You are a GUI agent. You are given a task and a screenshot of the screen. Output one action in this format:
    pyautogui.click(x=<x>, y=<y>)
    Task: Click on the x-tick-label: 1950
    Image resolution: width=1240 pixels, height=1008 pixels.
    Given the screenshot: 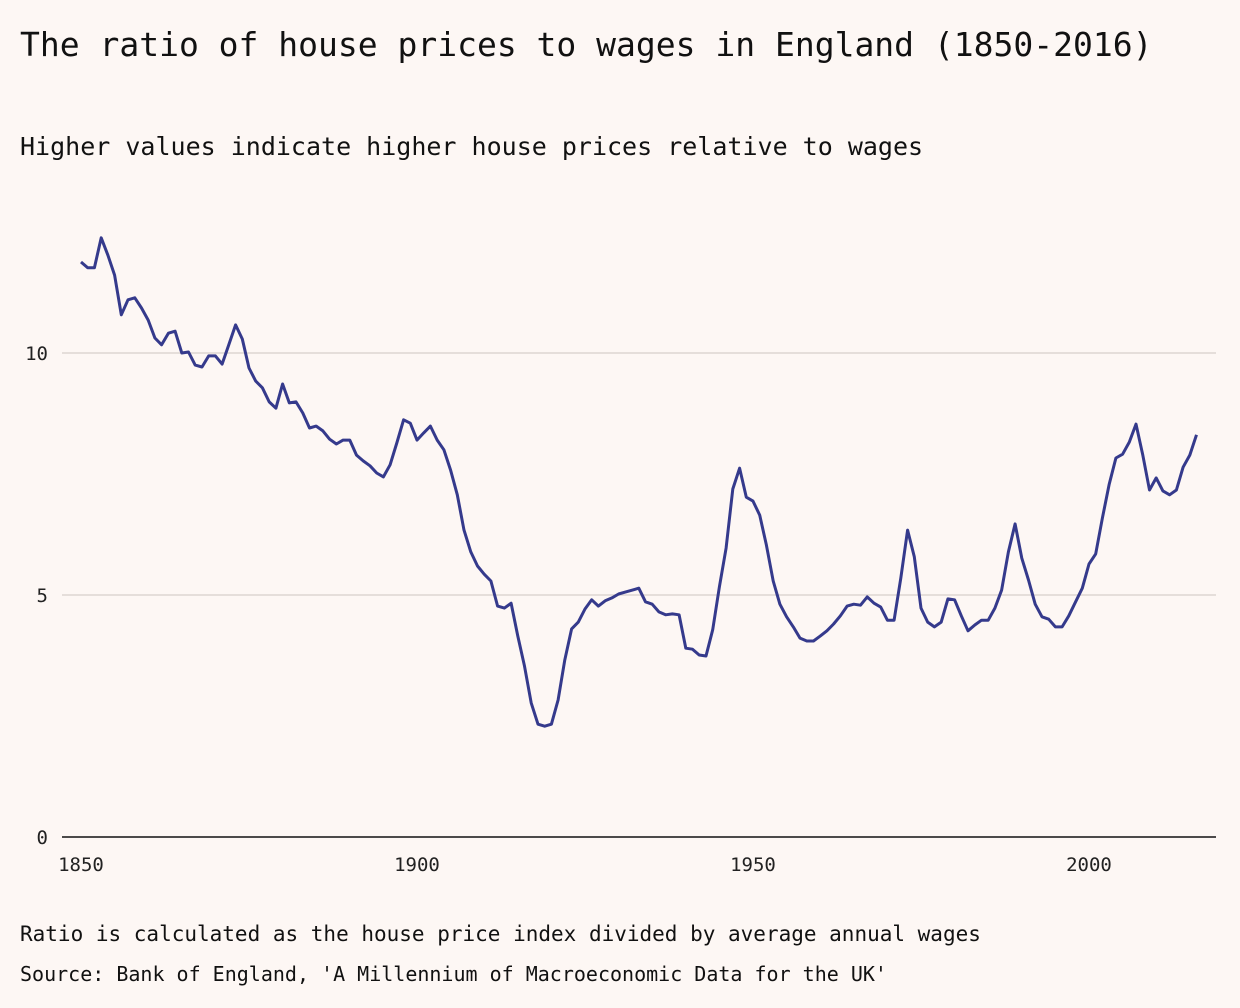 What is the action you would take?
    pyautogui.click(x=753, y=865)
    